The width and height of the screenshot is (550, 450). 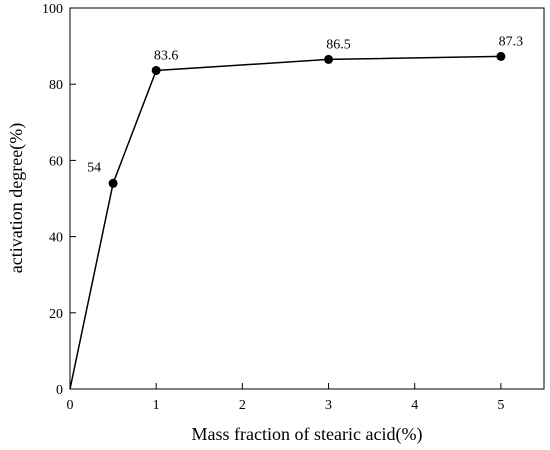 I want to click on data-label: 54, so click(x=94, y=167).